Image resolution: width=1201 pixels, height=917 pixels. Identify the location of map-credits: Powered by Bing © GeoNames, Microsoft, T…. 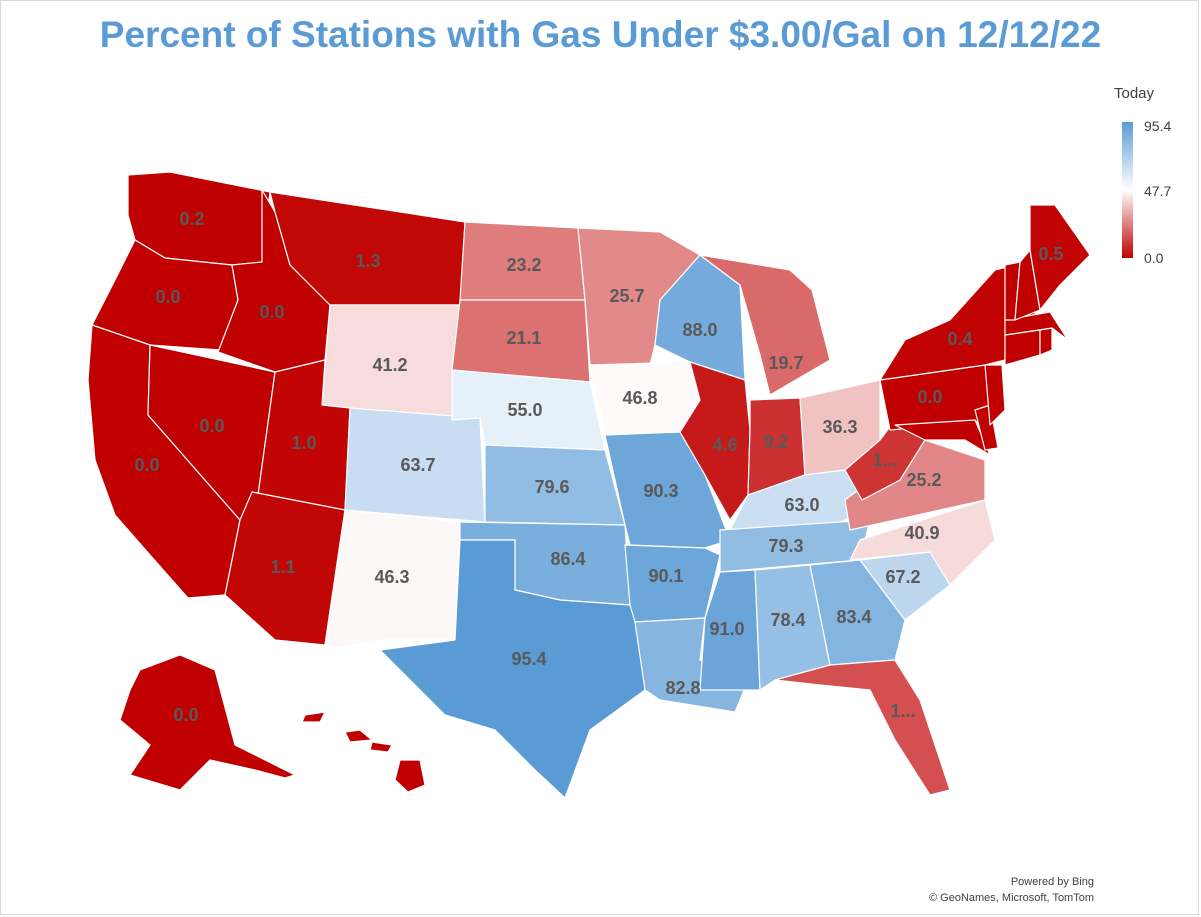
(1011, 890).